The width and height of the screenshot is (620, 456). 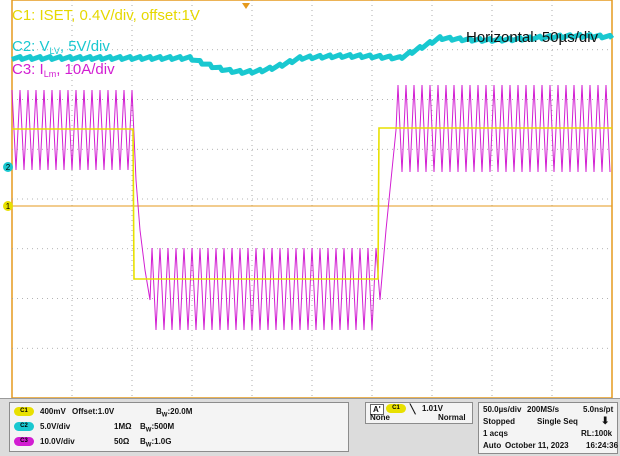 What do you see at coordinates (180, 411) in the screenshot?
I see `channel-1-bw-value: :20.0M` at bounding box center [180, 411].